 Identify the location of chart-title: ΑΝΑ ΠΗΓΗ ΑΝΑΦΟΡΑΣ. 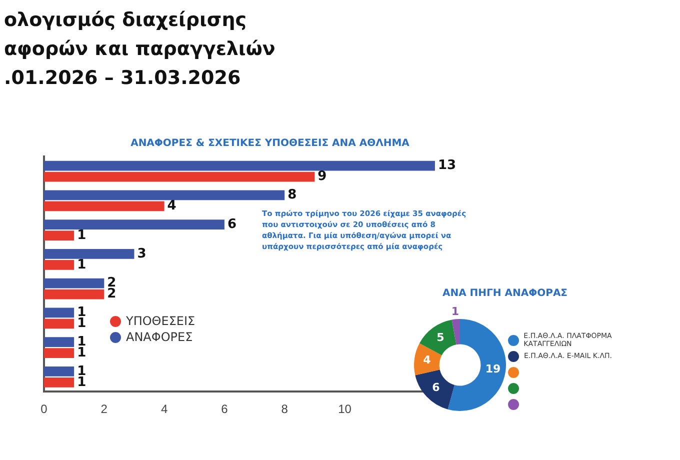
(505, 293).